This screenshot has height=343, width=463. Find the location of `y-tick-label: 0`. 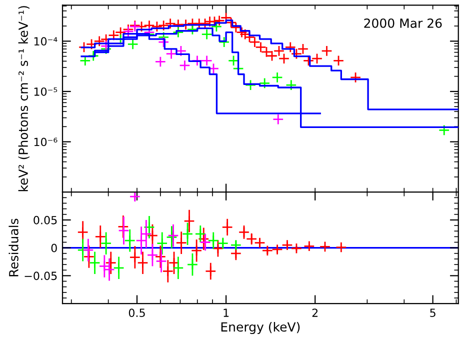

y-tick-label: 0 is located at coordinates (54, 248).